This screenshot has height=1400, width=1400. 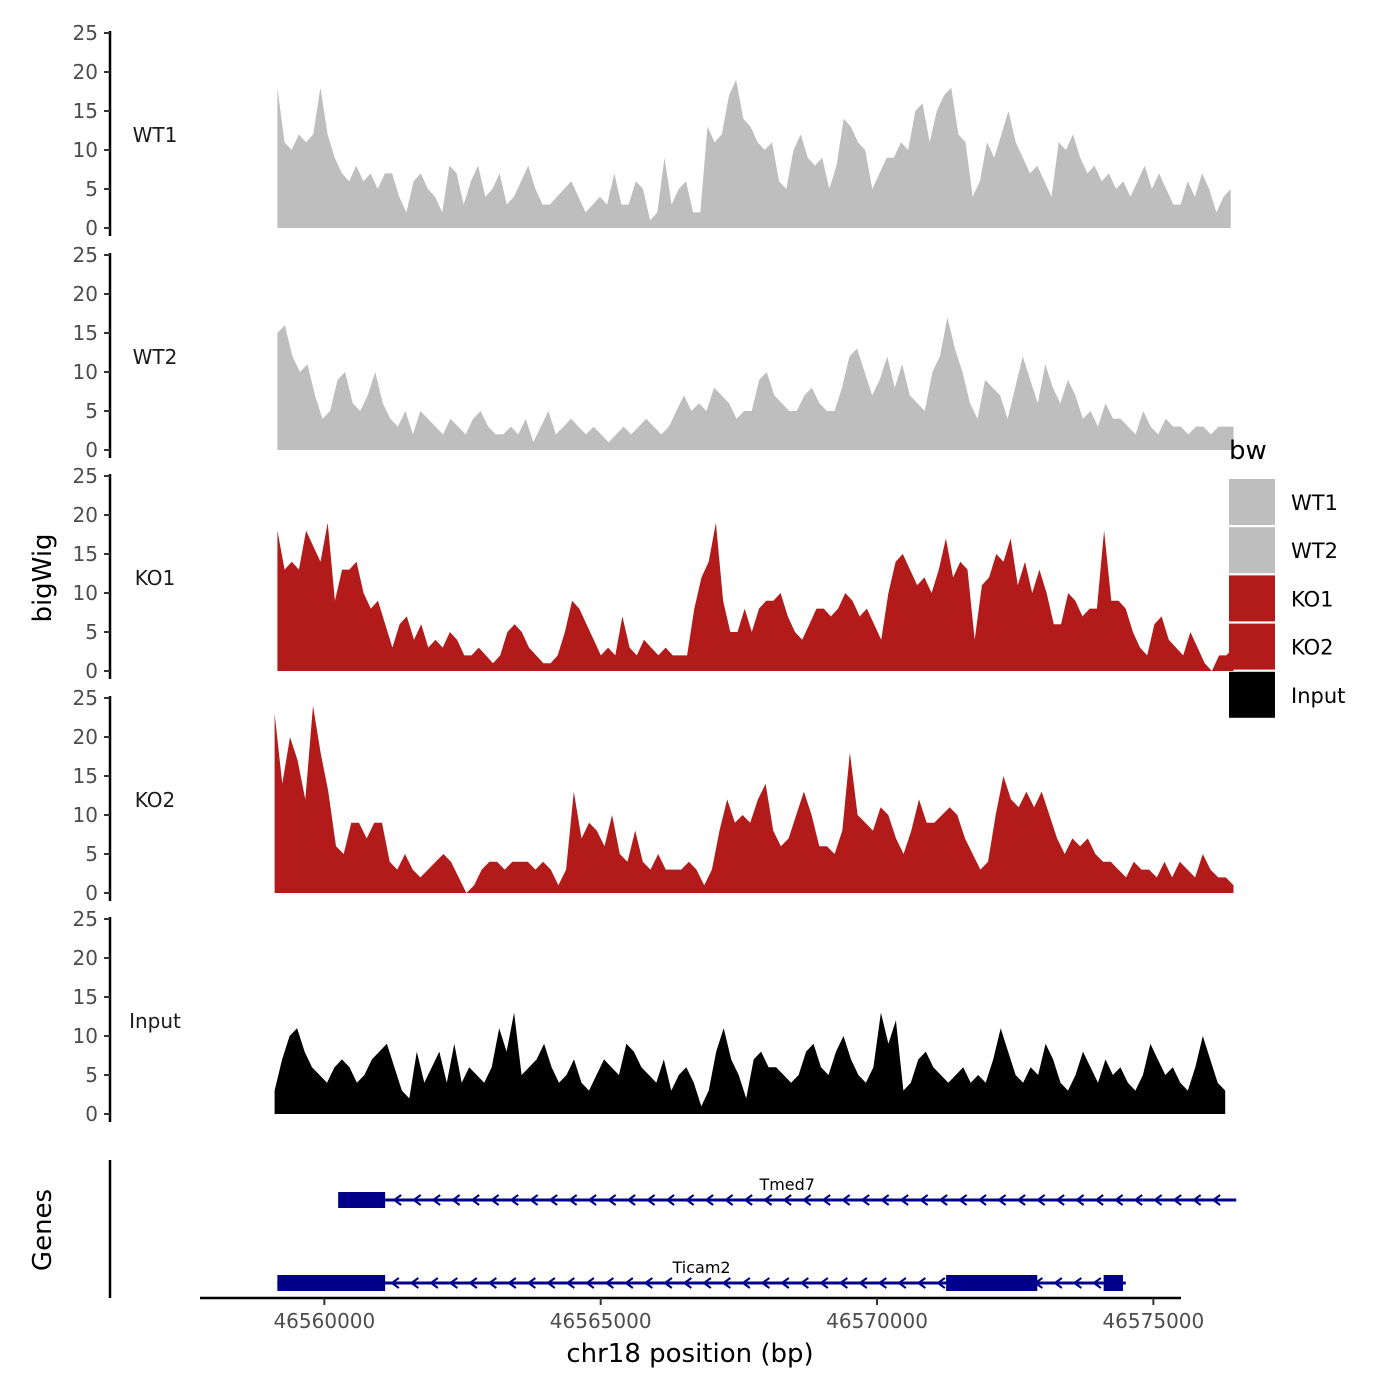 What do you see at coordinates (91, 632) in the screenshot?
I see `y-tick-label-ko1-5: 5` at bounding box center [91, 632].